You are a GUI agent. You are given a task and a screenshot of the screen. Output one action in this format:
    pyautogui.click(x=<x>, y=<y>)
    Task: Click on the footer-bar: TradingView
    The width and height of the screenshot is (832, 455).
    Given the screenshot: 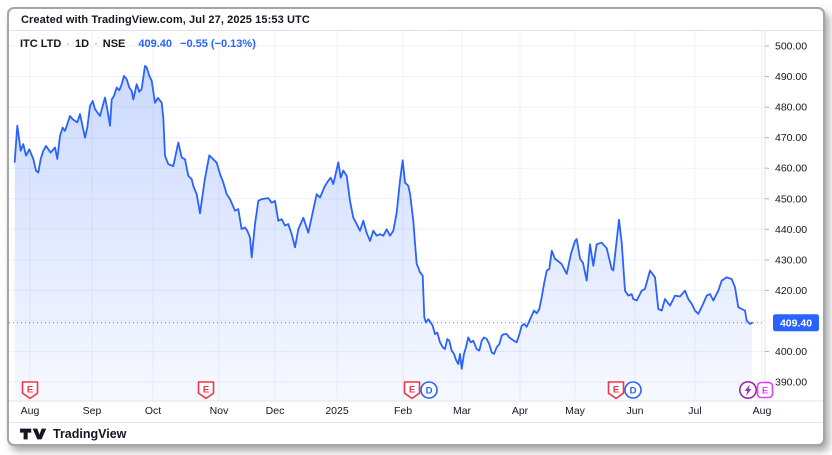 What is the action you would take?
    pyautogui.click(x=416, y=433)
    